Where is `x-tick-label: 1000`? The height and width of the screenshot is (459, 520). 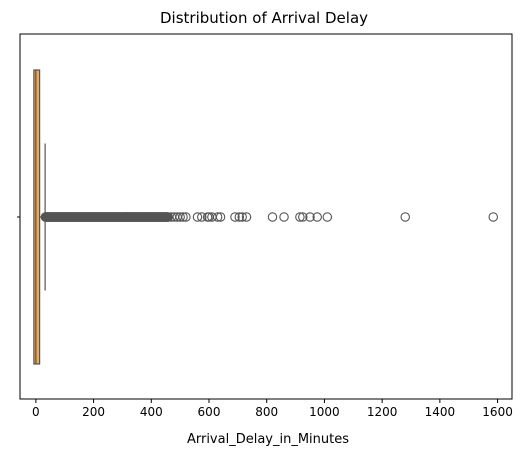 x-tick-label: 1000 is located at coordinates (324, 412).